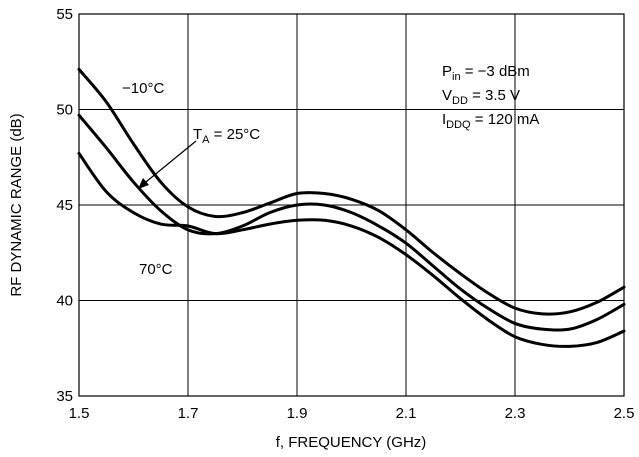  I want to click on condition-vdd-sub: DD, so click(460, 101).